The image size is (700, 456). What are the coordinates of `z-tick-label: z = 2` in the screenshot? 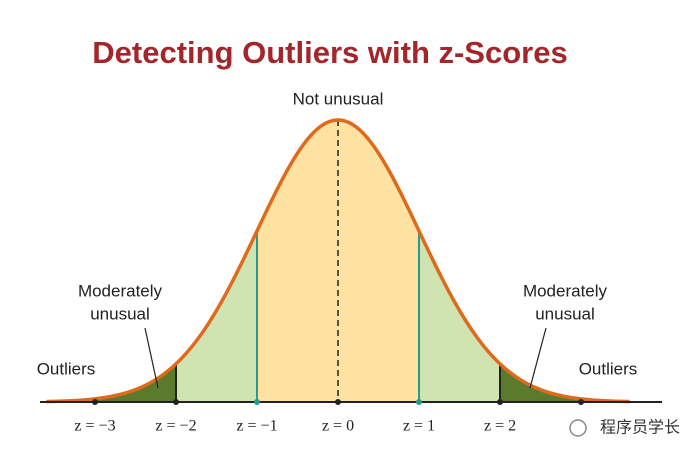 It's located at (500, 426).